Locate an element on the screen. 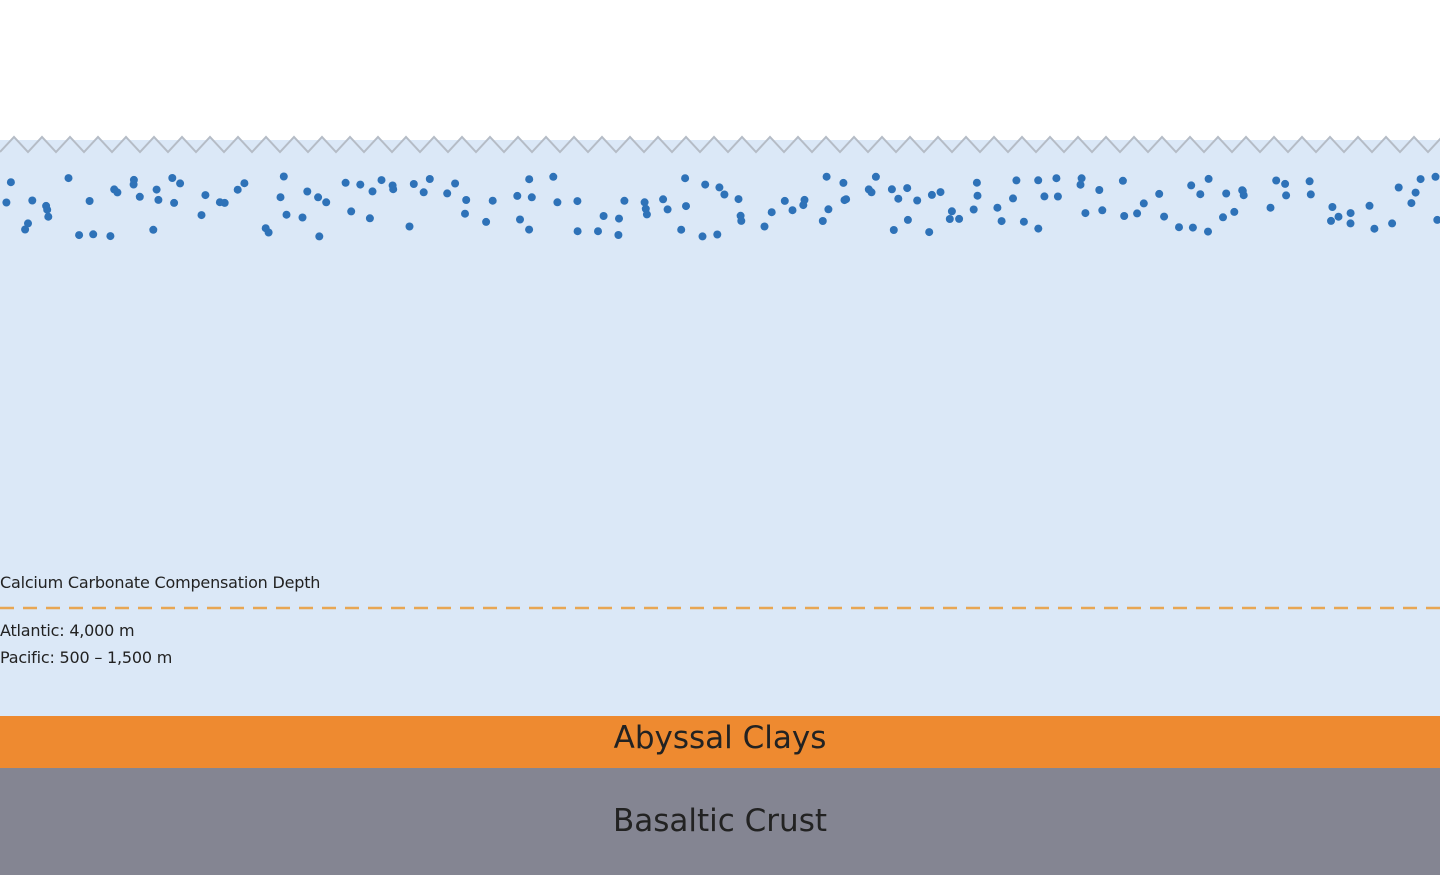  abyssal-clay-layer is located at coordinates (720, 742).